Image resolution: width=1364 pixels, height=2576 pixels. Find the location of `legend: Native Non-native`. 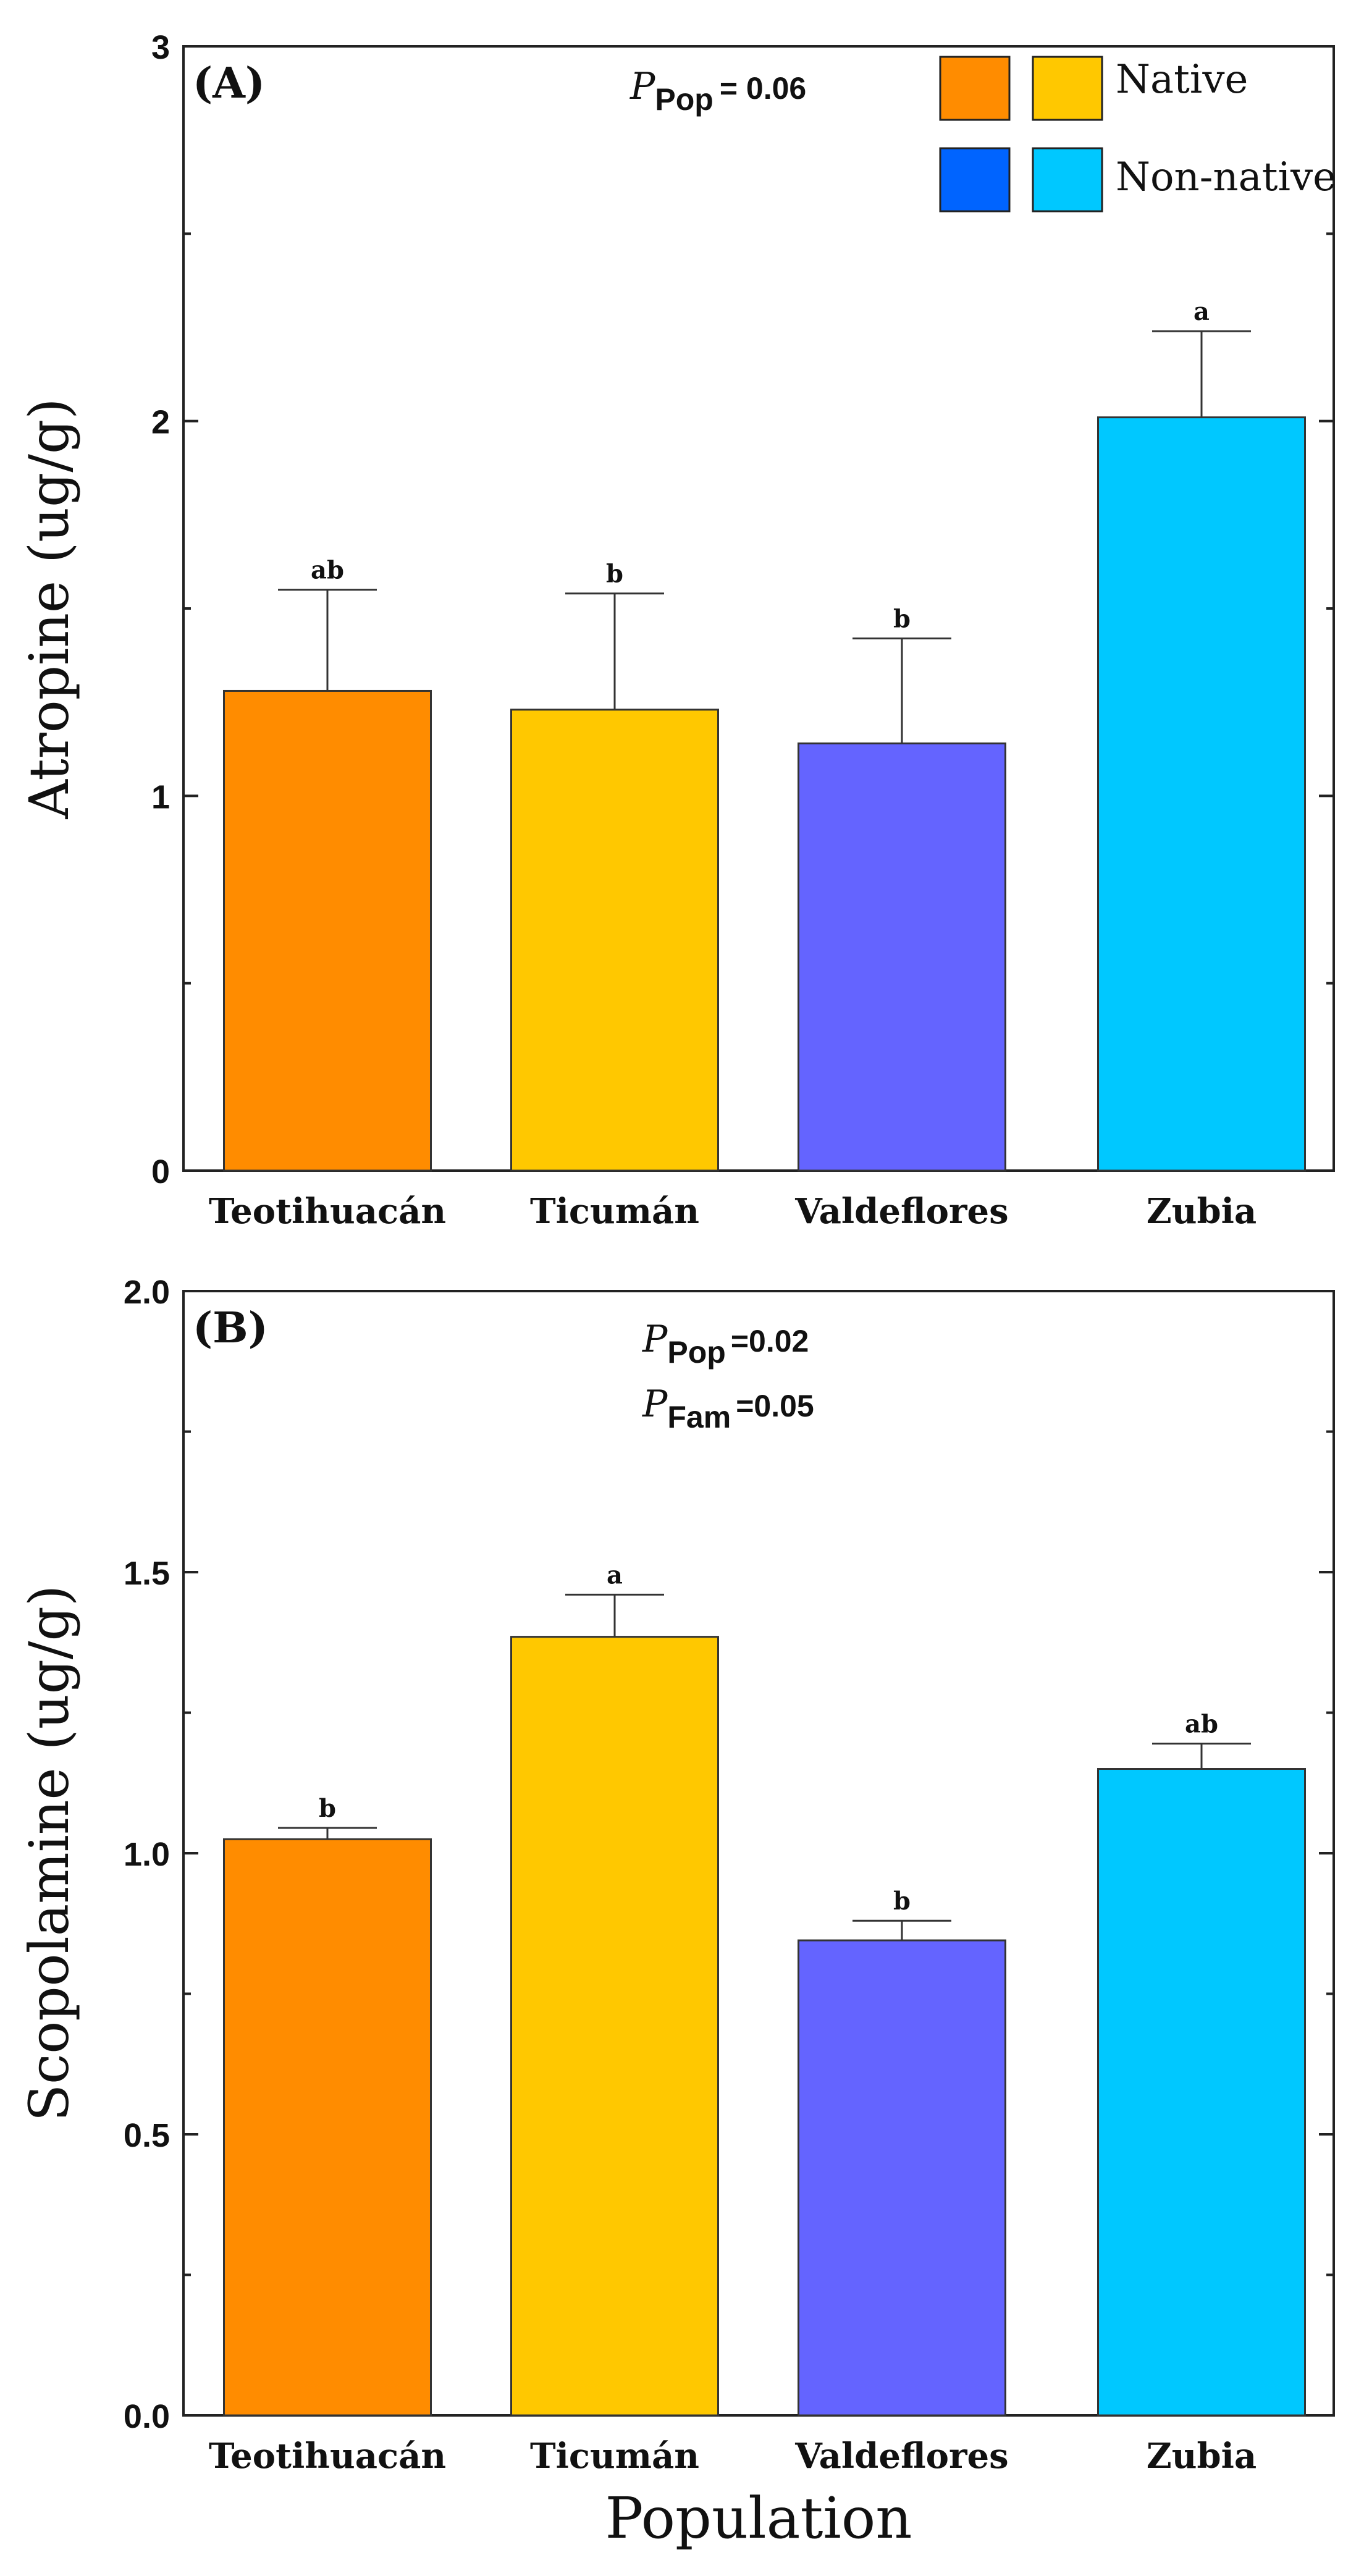

legend: Native Non-native is located at coordinates (1137, 134).